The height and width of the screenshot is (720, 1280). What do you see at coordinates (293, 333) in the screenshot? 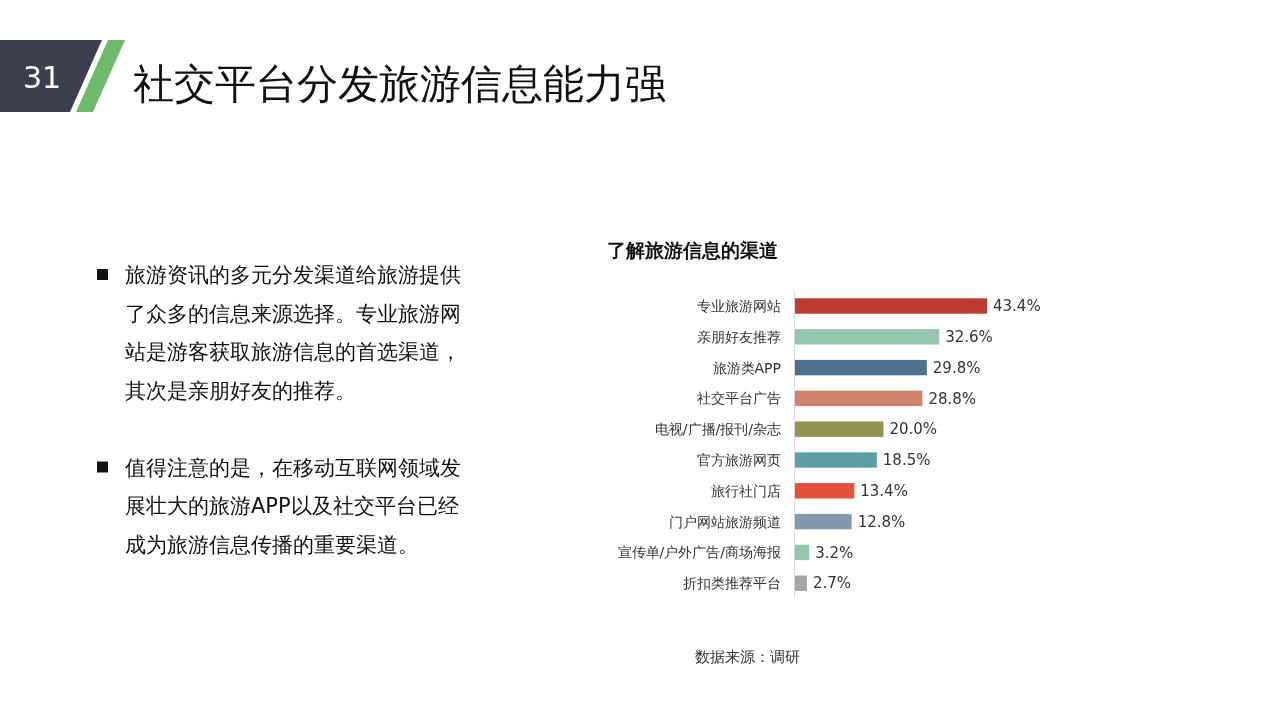
I see `text: 旅游资讯的多元分发渠道给旅游提供了众多的信息来源选择。专业旅游网站是游客获取旅游信息的首选渠道，其次是亲朋好友的推荐。` at bounding box center [293, 333].